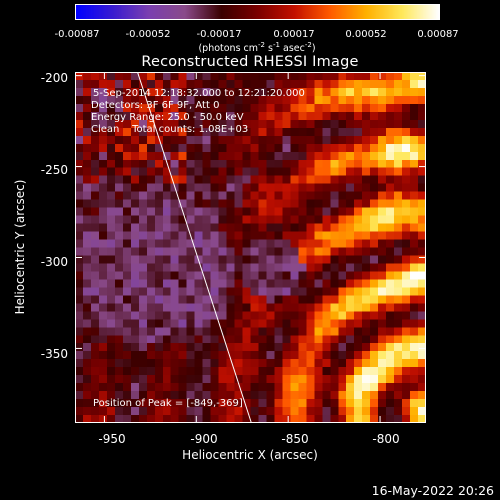  I want to click on colorbar-gradient, so click(257, 12).